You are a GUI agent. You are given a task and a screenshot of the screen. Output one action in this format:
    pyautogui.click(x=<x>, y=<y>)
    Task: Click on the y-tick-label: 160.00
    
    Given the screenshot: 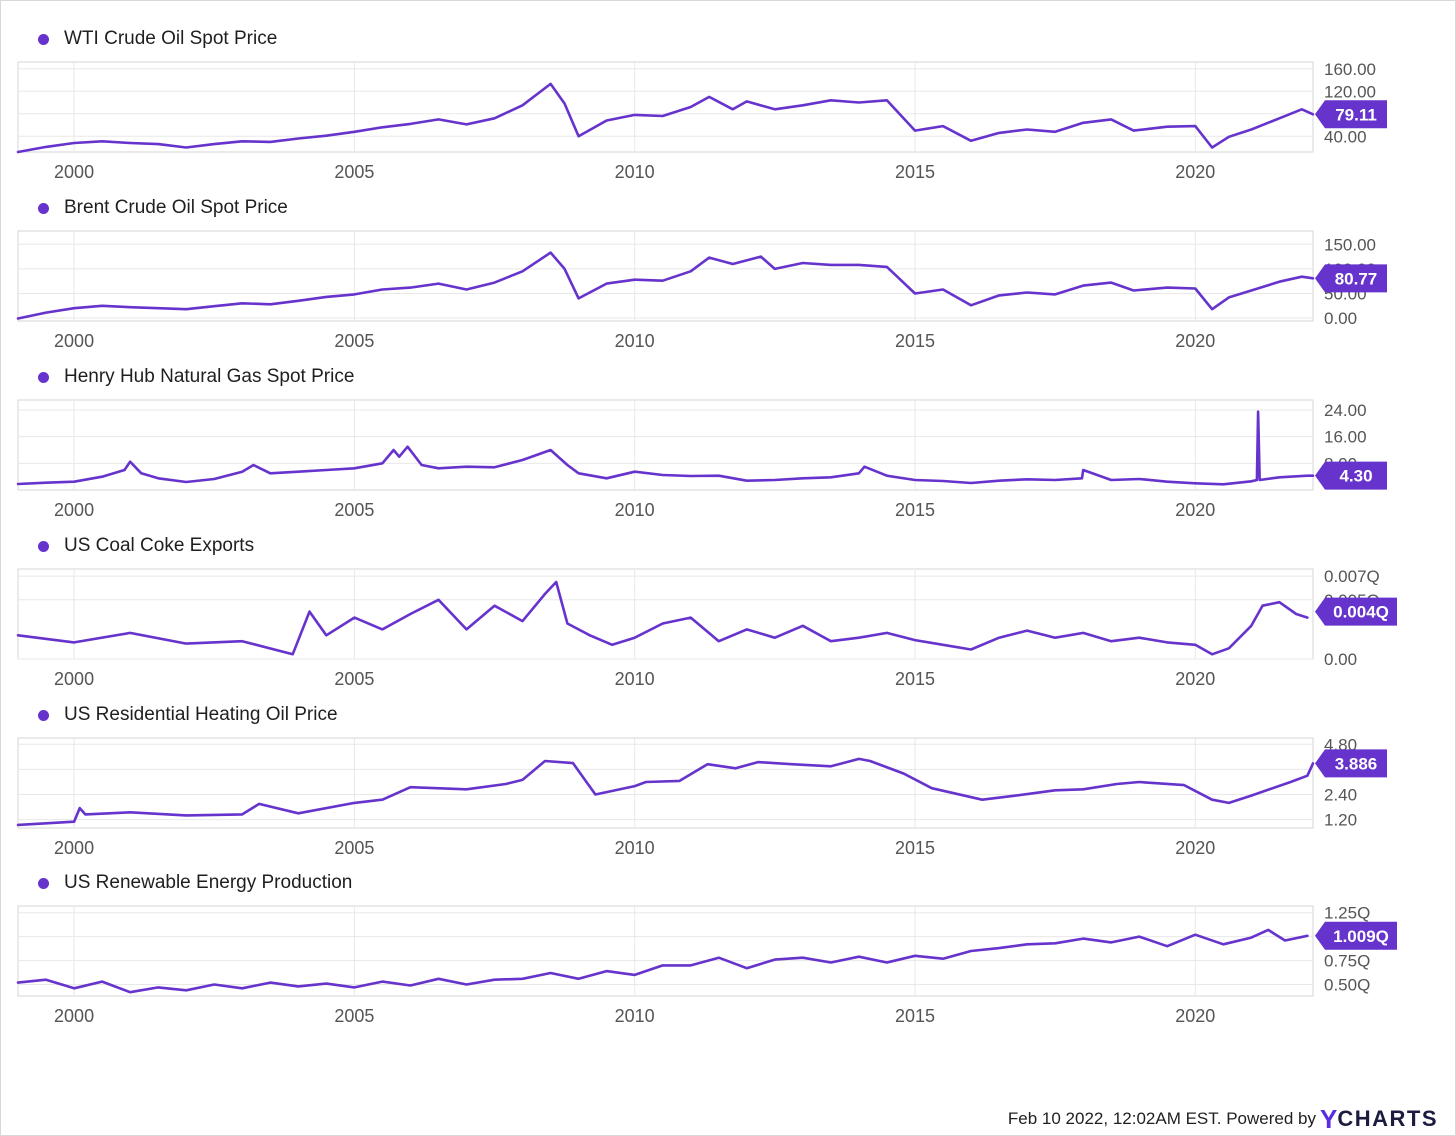 What is the action you would take?
    pyautogui.click(x=1350, y=69)
    